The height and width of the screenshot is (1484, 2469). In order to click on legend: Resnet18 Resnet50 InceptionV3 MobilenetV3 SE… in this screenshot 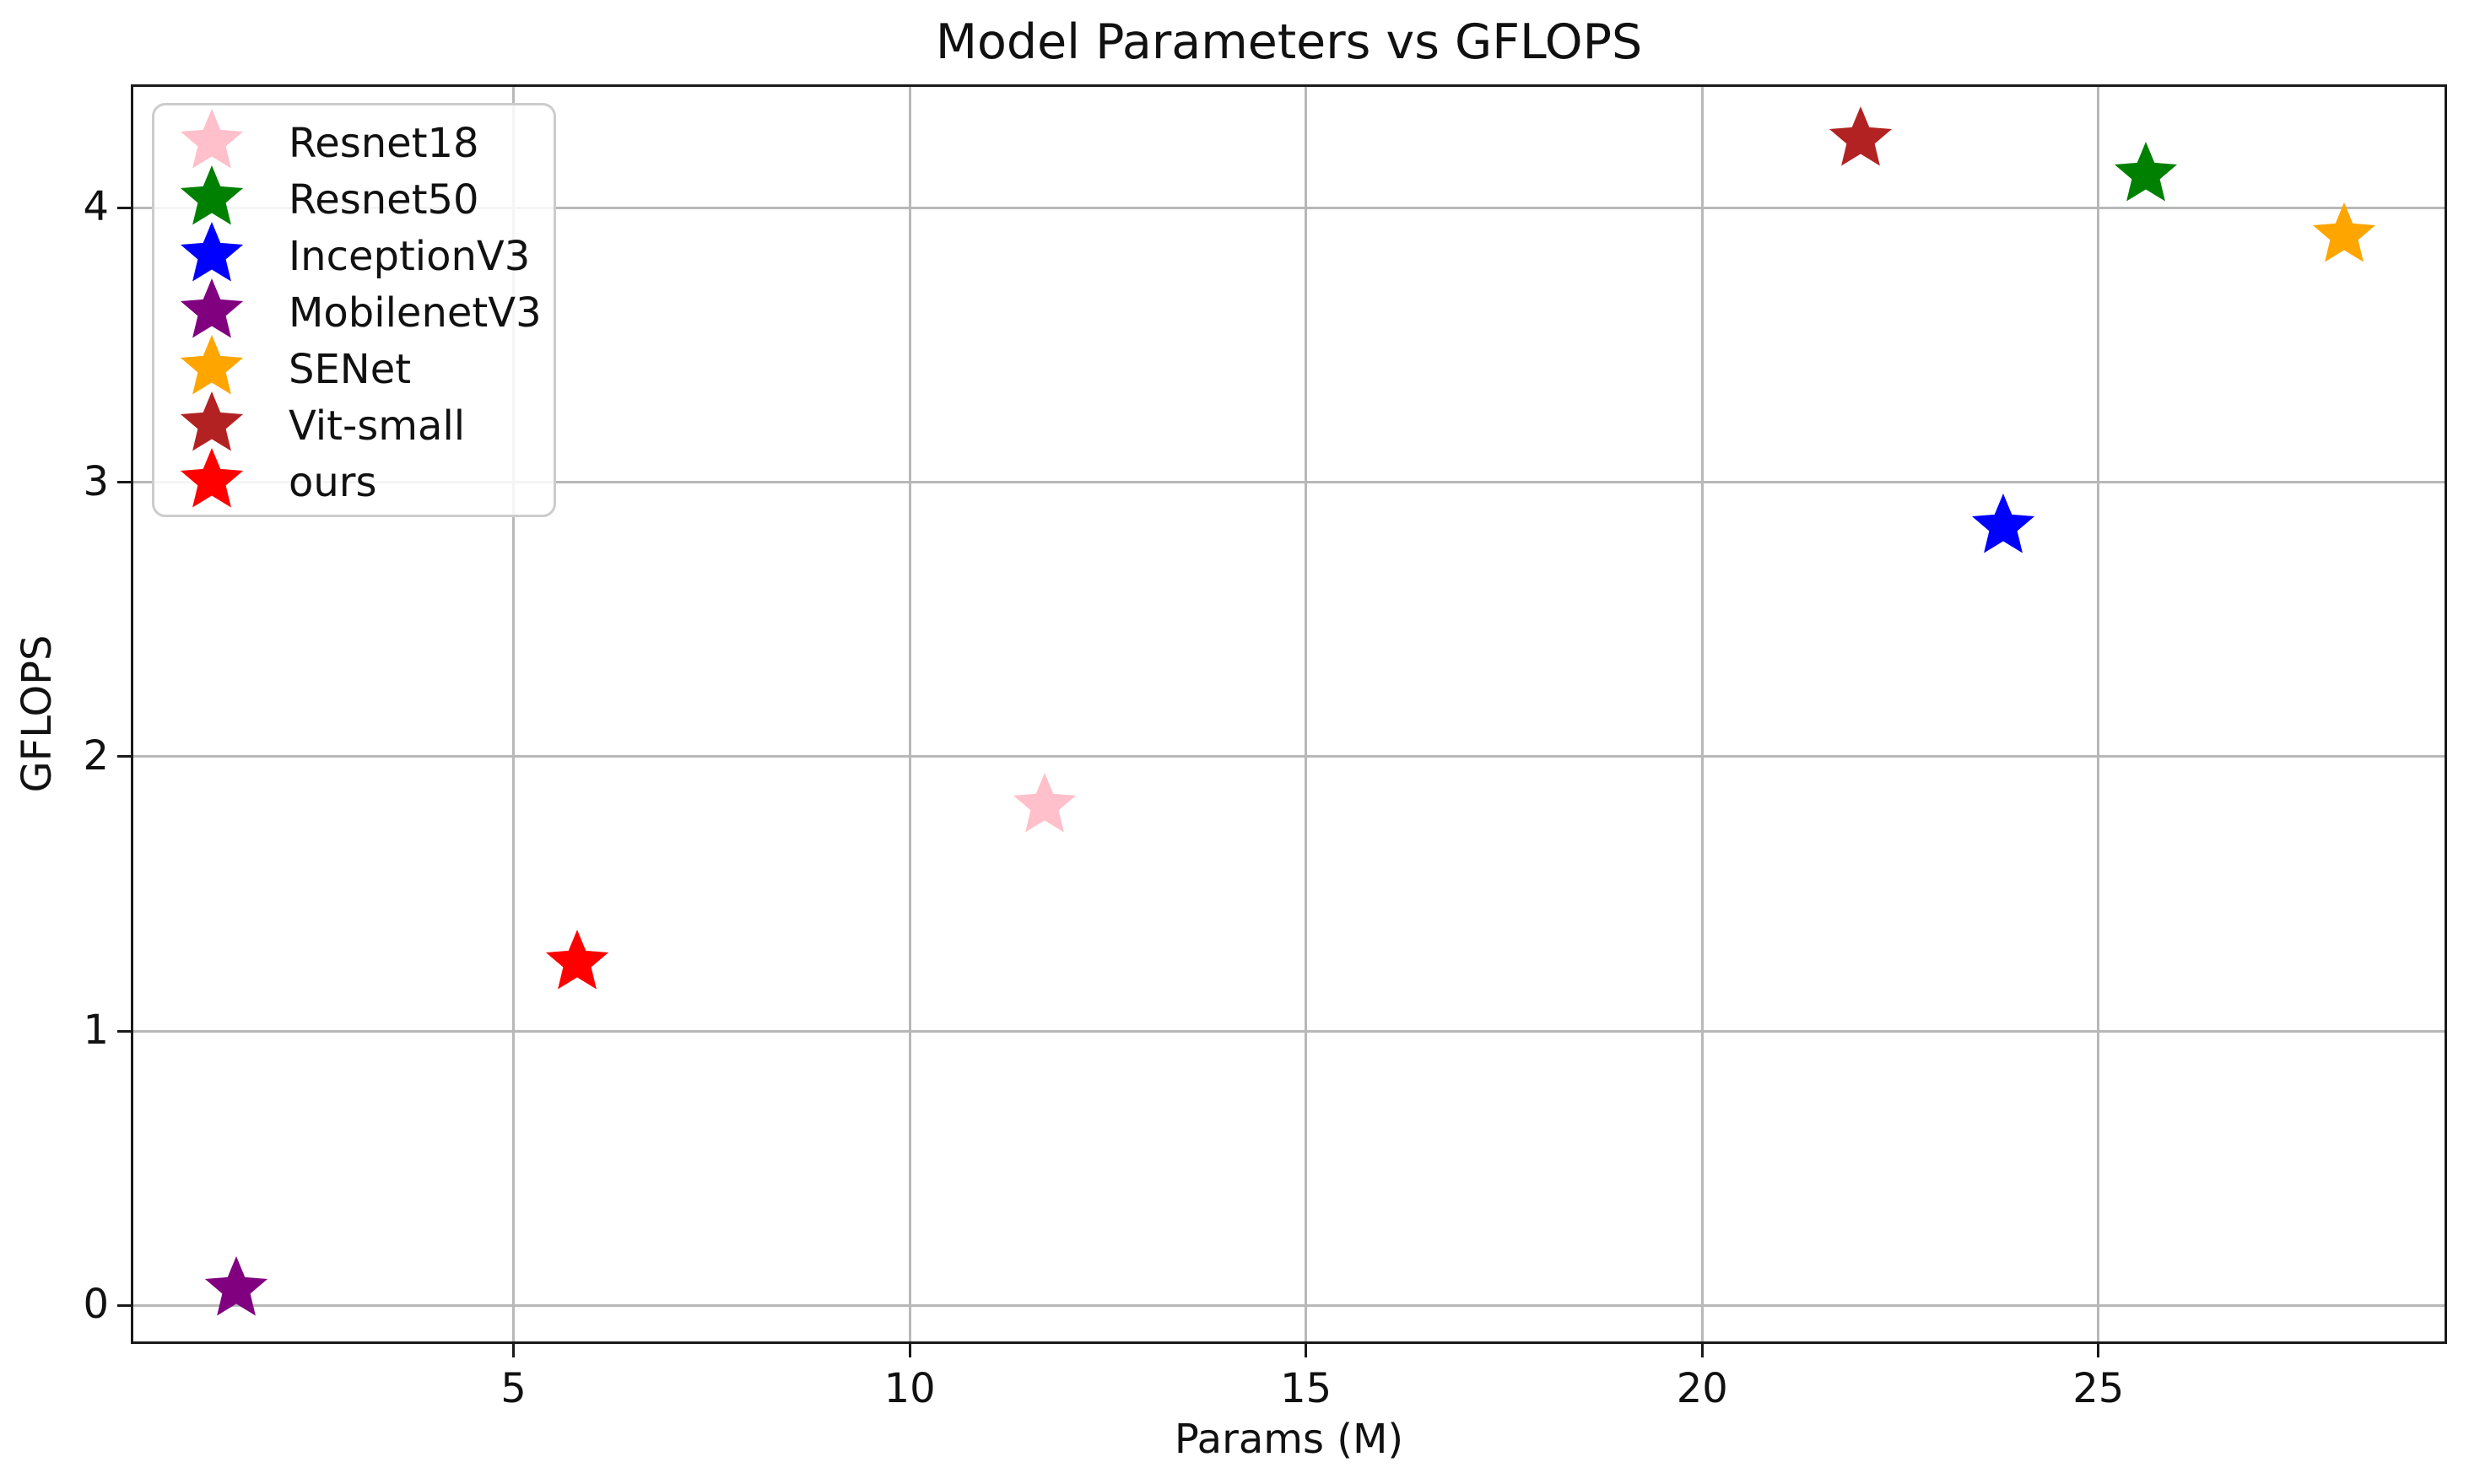, I will do `click(354, 310)`.